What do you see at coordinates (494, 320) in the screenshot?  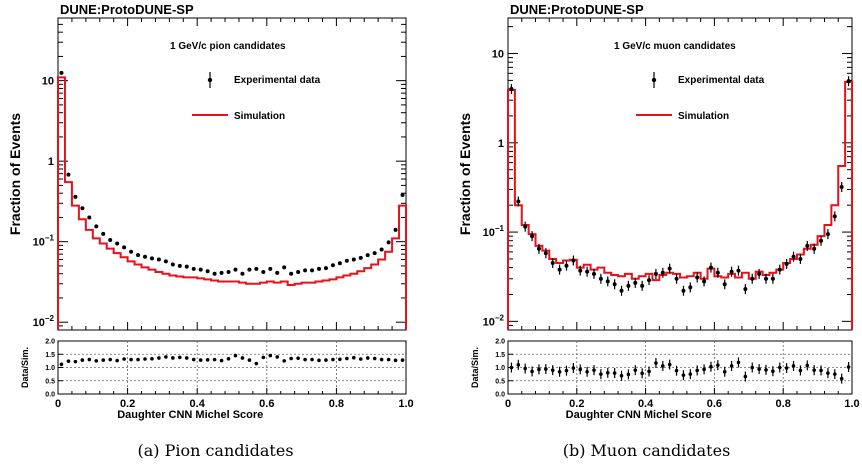 I see `y-tick-label: 10⁻²` at bounding box center [494, 320].